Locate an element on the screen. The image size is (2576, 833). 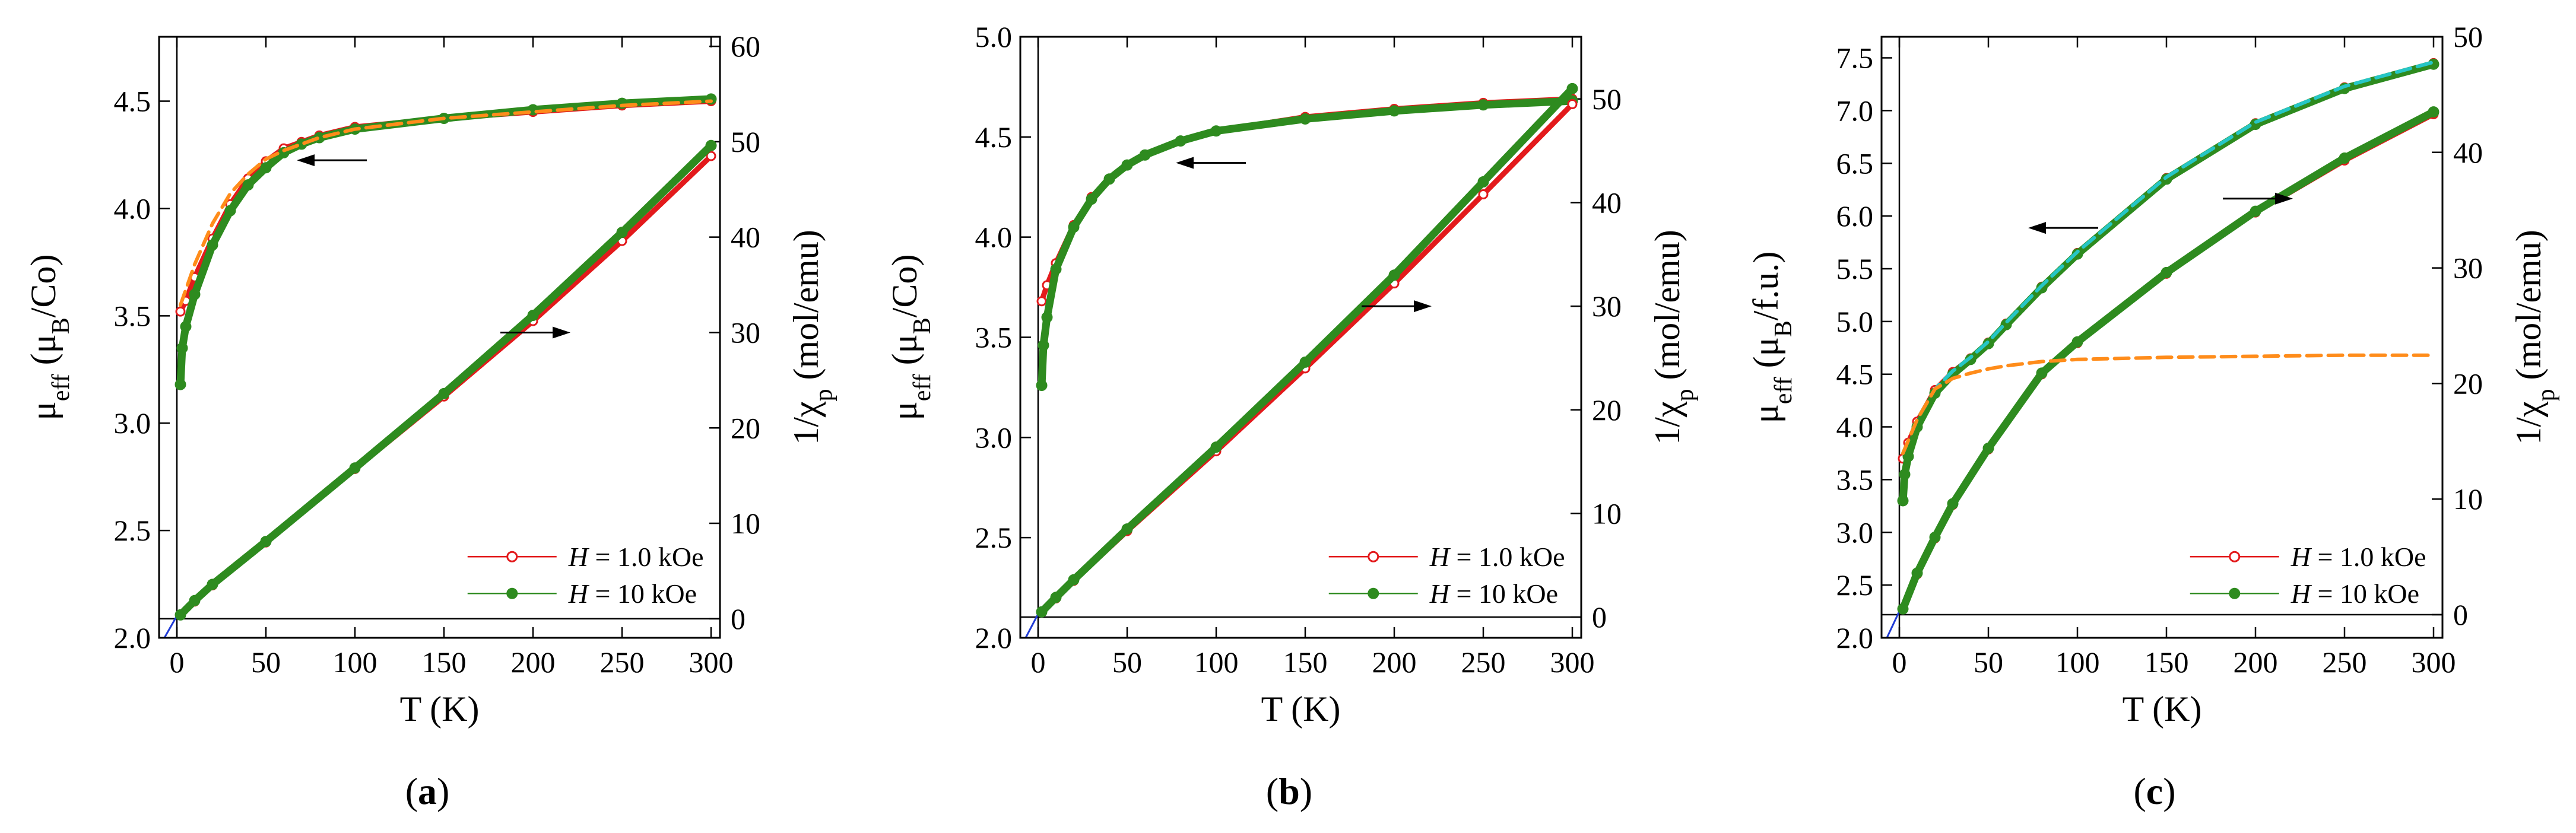
left-tick-label: 7.5 is located at coordinates (1855, 58).